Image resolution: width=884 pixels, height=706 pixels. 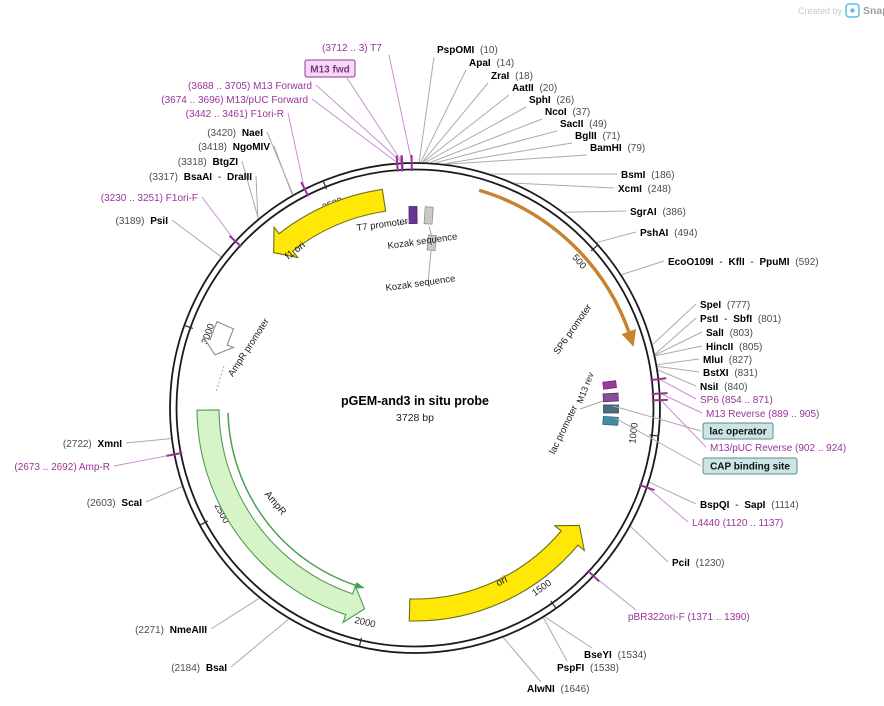 I want to click on zrai: ZraI (18), so click(x=512, y=76).